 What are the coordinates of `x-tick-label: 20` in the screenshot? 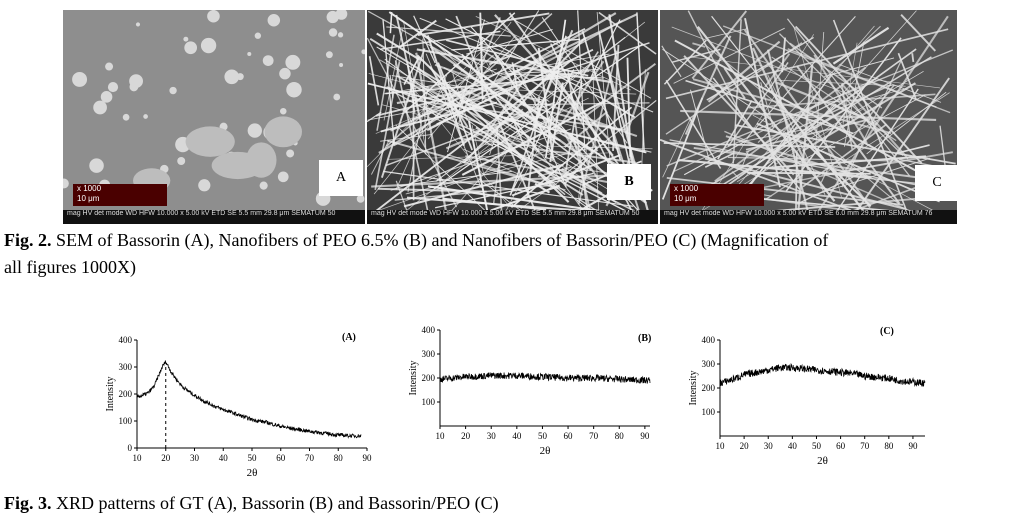 It's located at (745, 446).